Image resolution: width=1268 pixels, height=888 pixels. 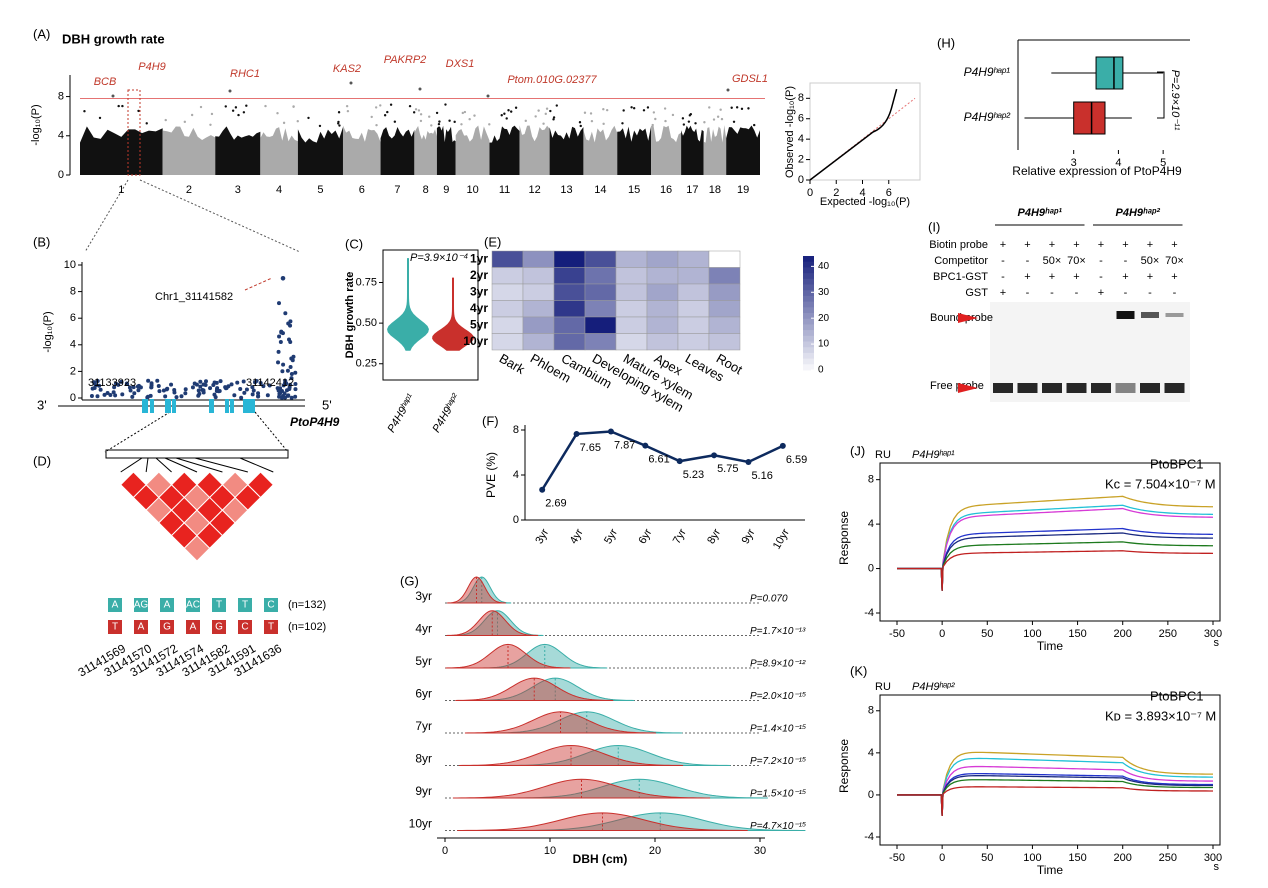 I want to click on x-axis-label: Relative expression of PtoP4H9, so click(x=1097, y=171).